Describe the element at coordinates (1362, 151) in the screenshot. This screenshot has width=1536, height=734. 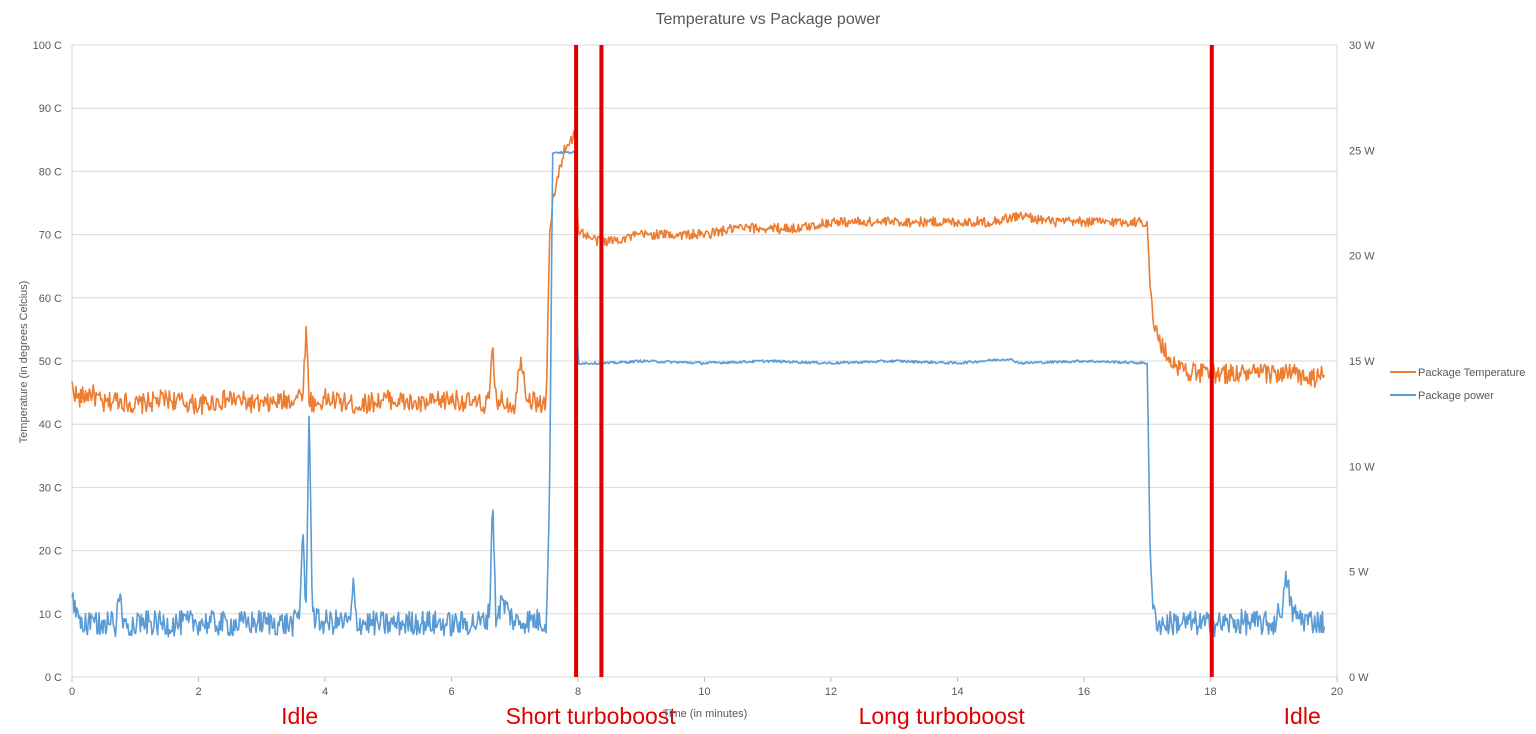
I see `y-right-tick-label: 25 W` at that location.